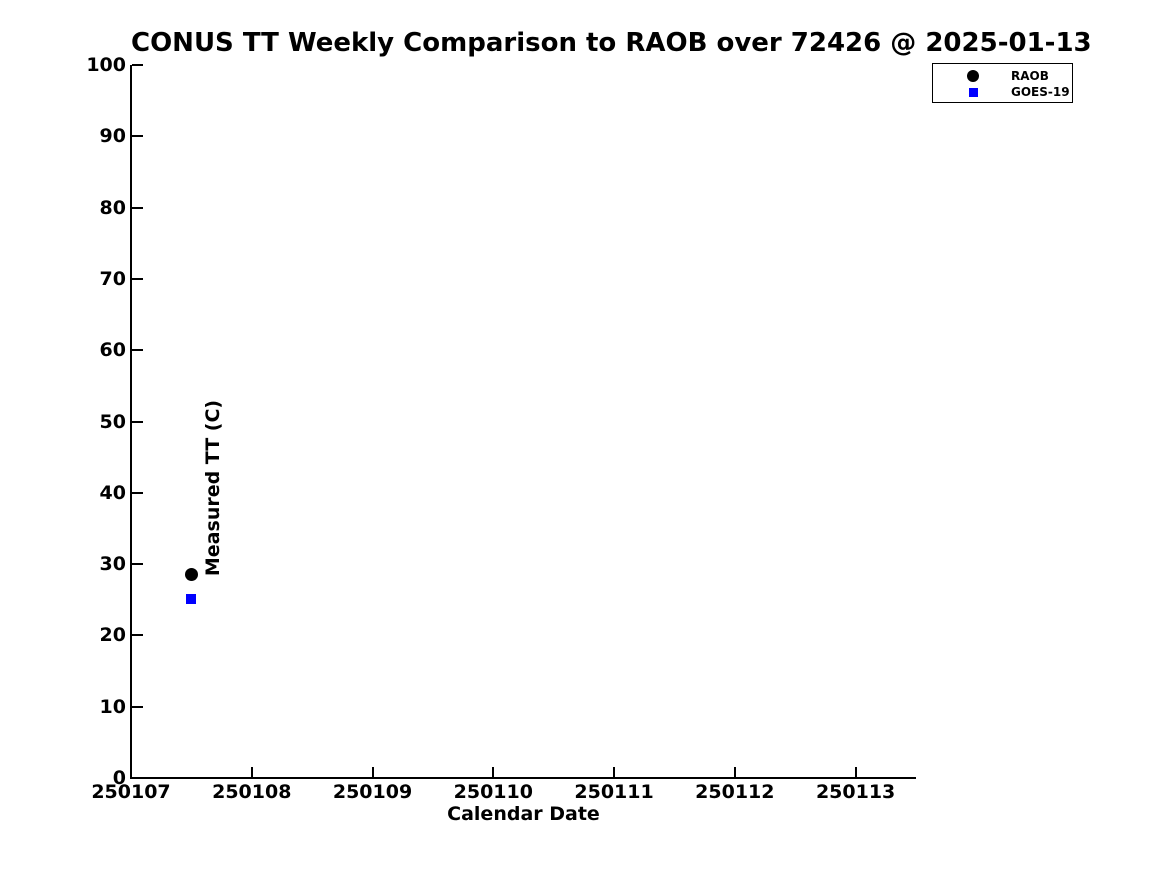  Describe the element at coordinates (112, 207) in the screenshot. I see `y-tick-label: 80` at that location.